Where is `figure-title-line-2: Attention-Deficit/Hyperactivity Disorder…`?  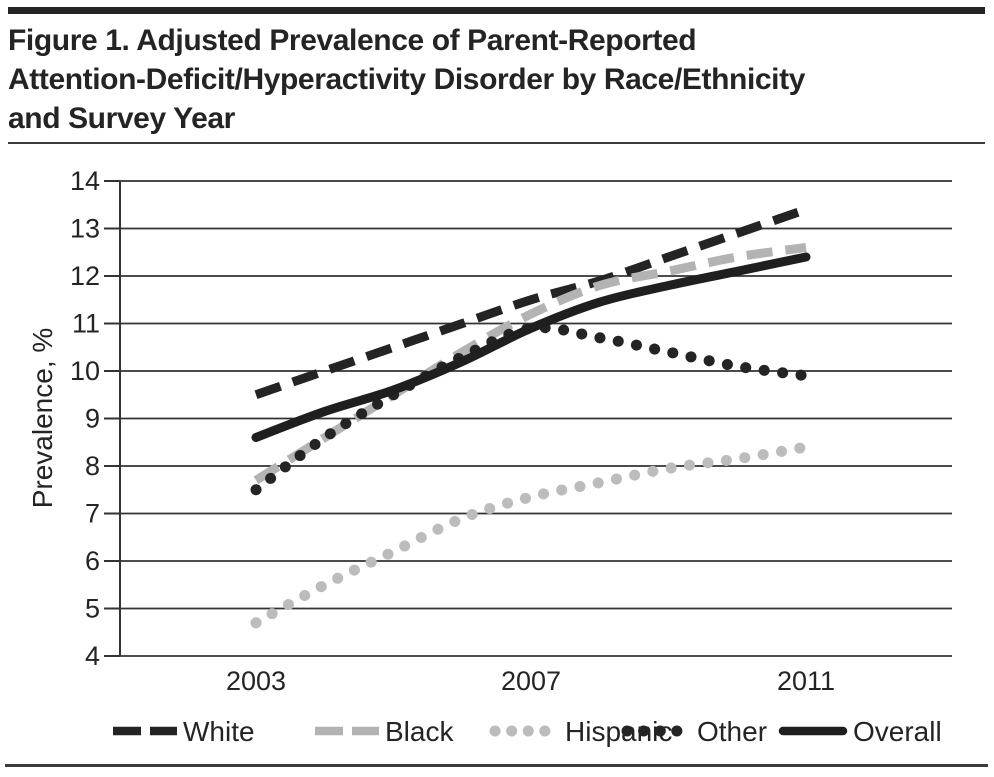 figure-title-line-2: Attention-Deficit/Hyperactivity Disorder… is located at coordinates (406, 79).